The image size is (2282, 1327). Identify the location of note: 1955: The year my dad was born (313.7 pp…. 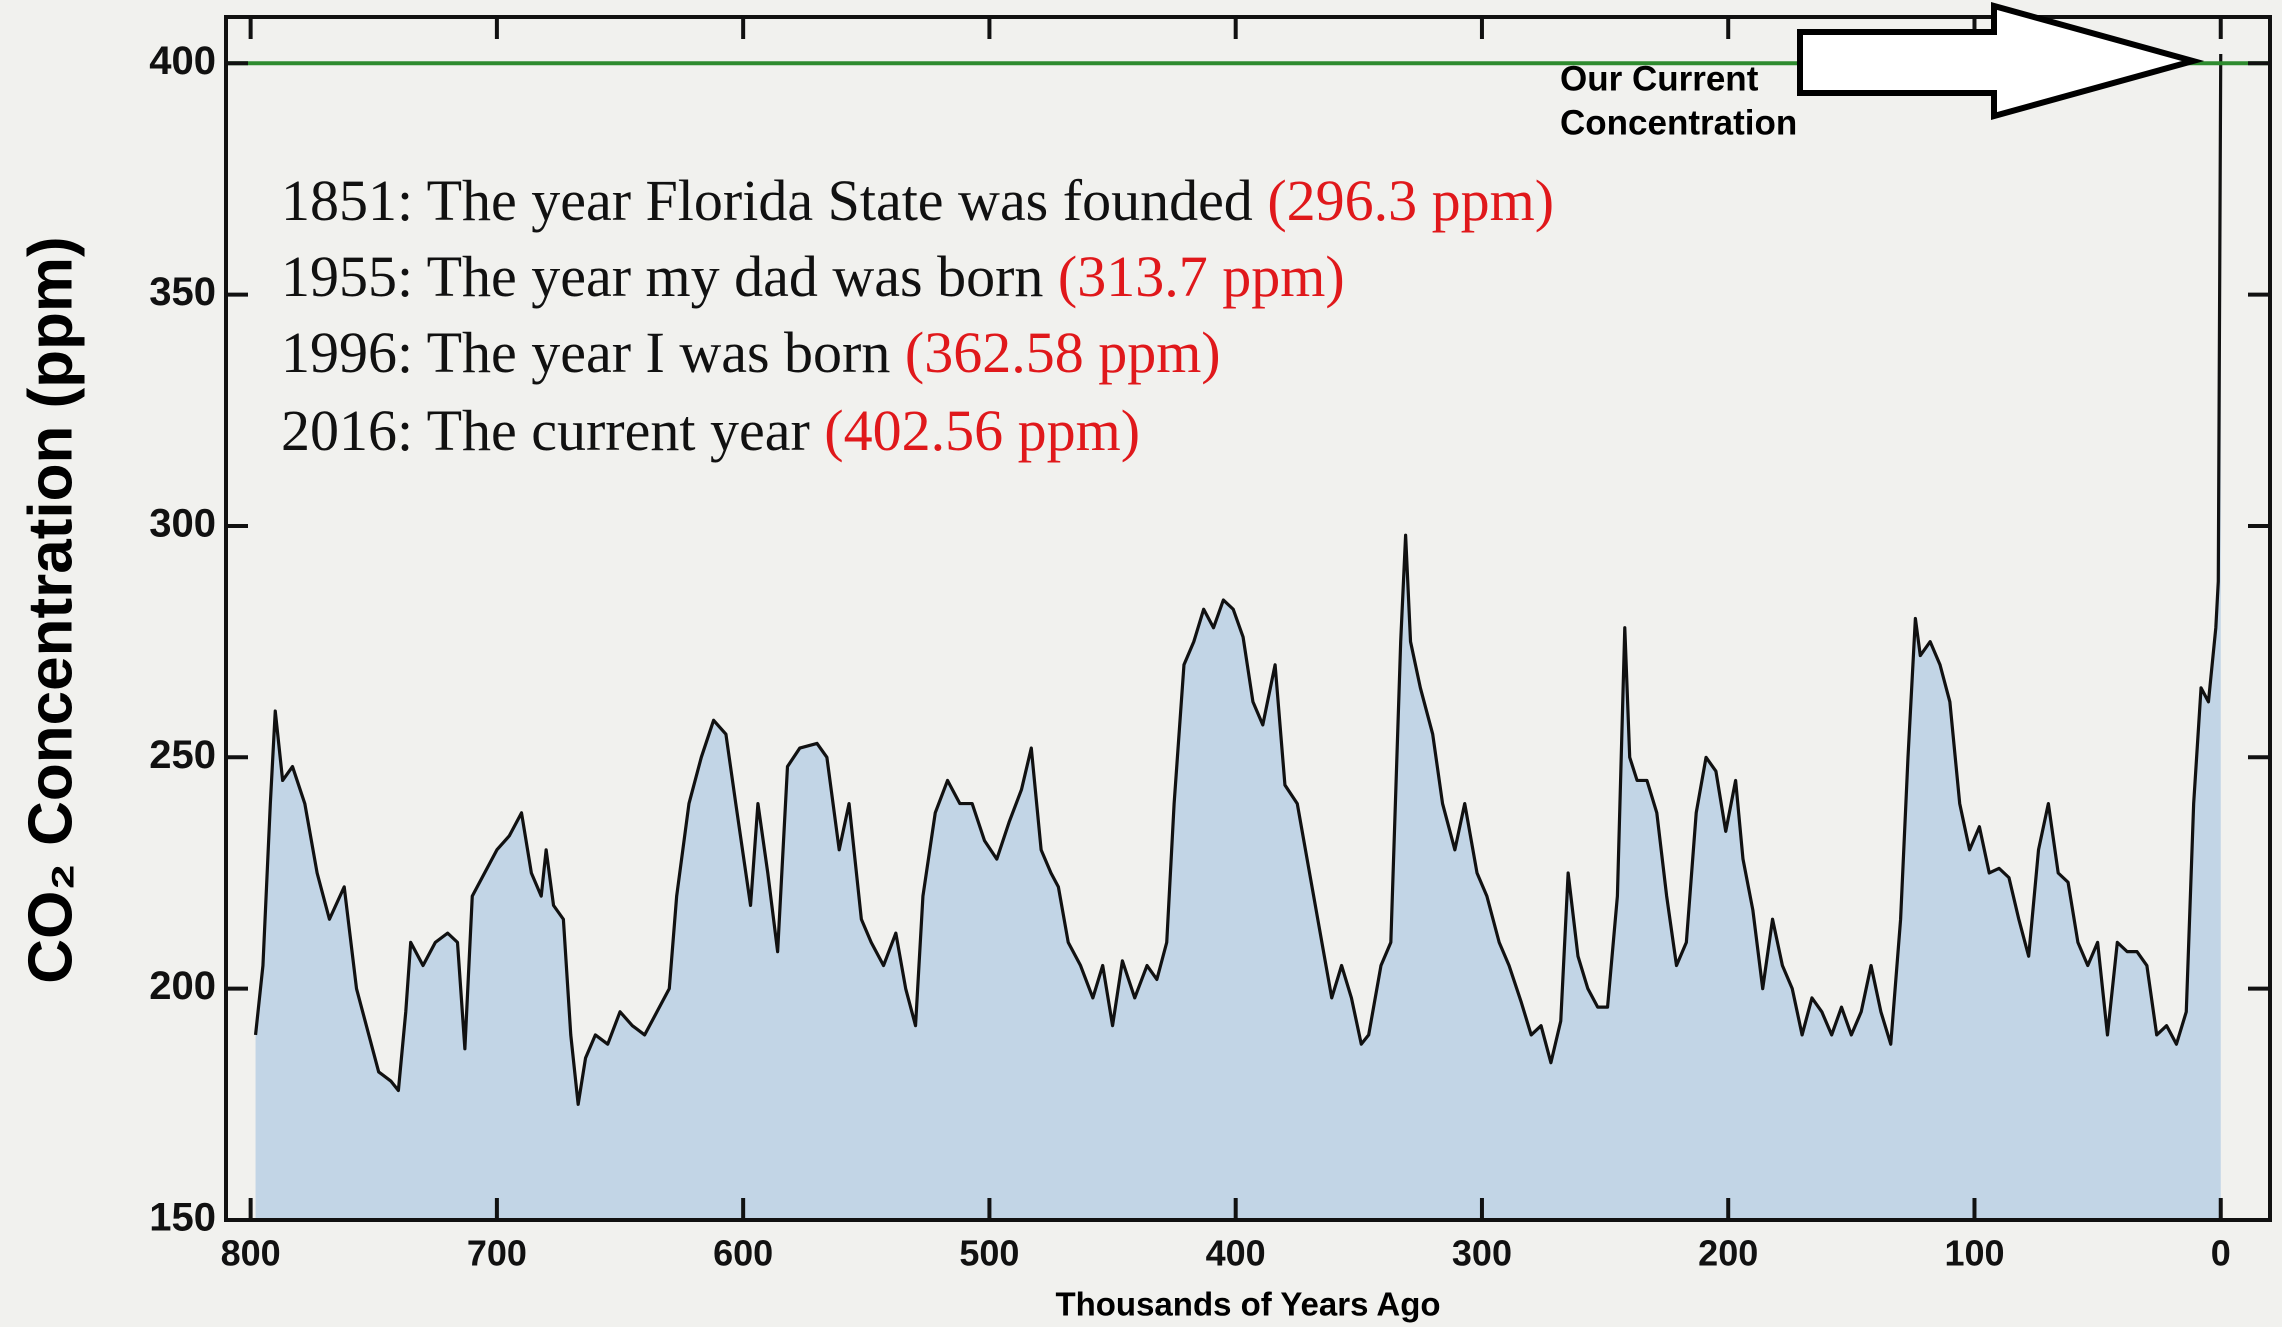
(813, 276).